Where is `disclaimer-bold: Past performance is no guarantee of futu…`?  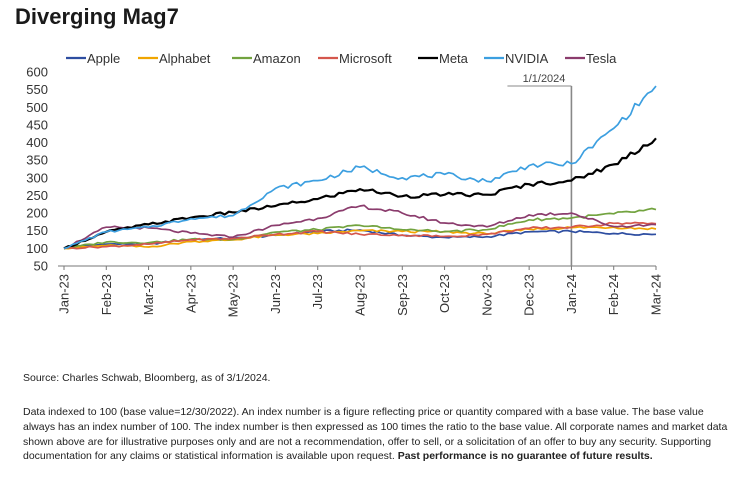
disclaimer-bold: Past performance is no guarantee of futu… is located at coordinates (525, 456).